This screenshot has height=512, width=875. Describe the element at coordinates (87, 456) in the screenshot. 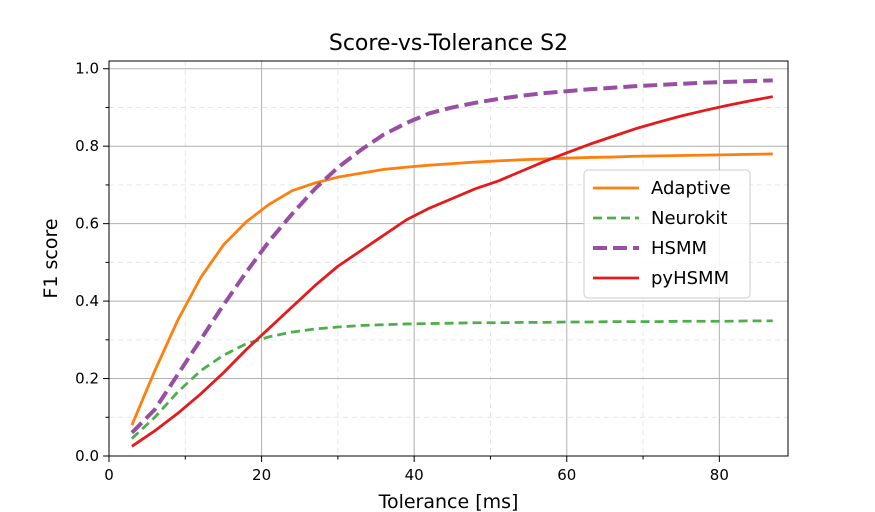

I see `y-tick-label: 0.0` at that location.